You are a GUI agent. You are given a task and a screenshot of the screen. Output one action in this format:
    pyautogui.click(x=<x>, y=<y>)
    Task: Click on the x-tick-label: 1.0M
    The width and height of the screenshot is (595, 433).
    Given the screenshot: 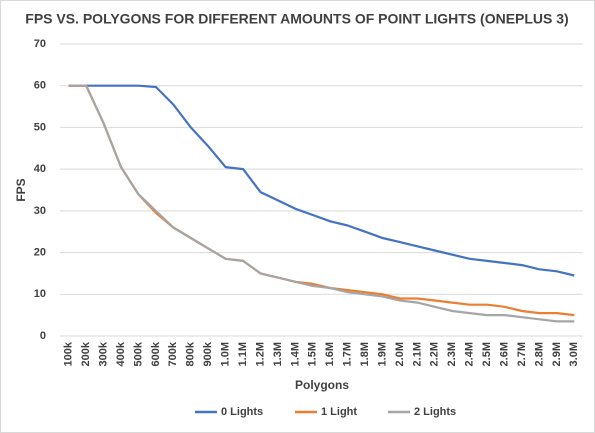 What is the action you would take?
    pyautogui.click(x=226, y=354)
    